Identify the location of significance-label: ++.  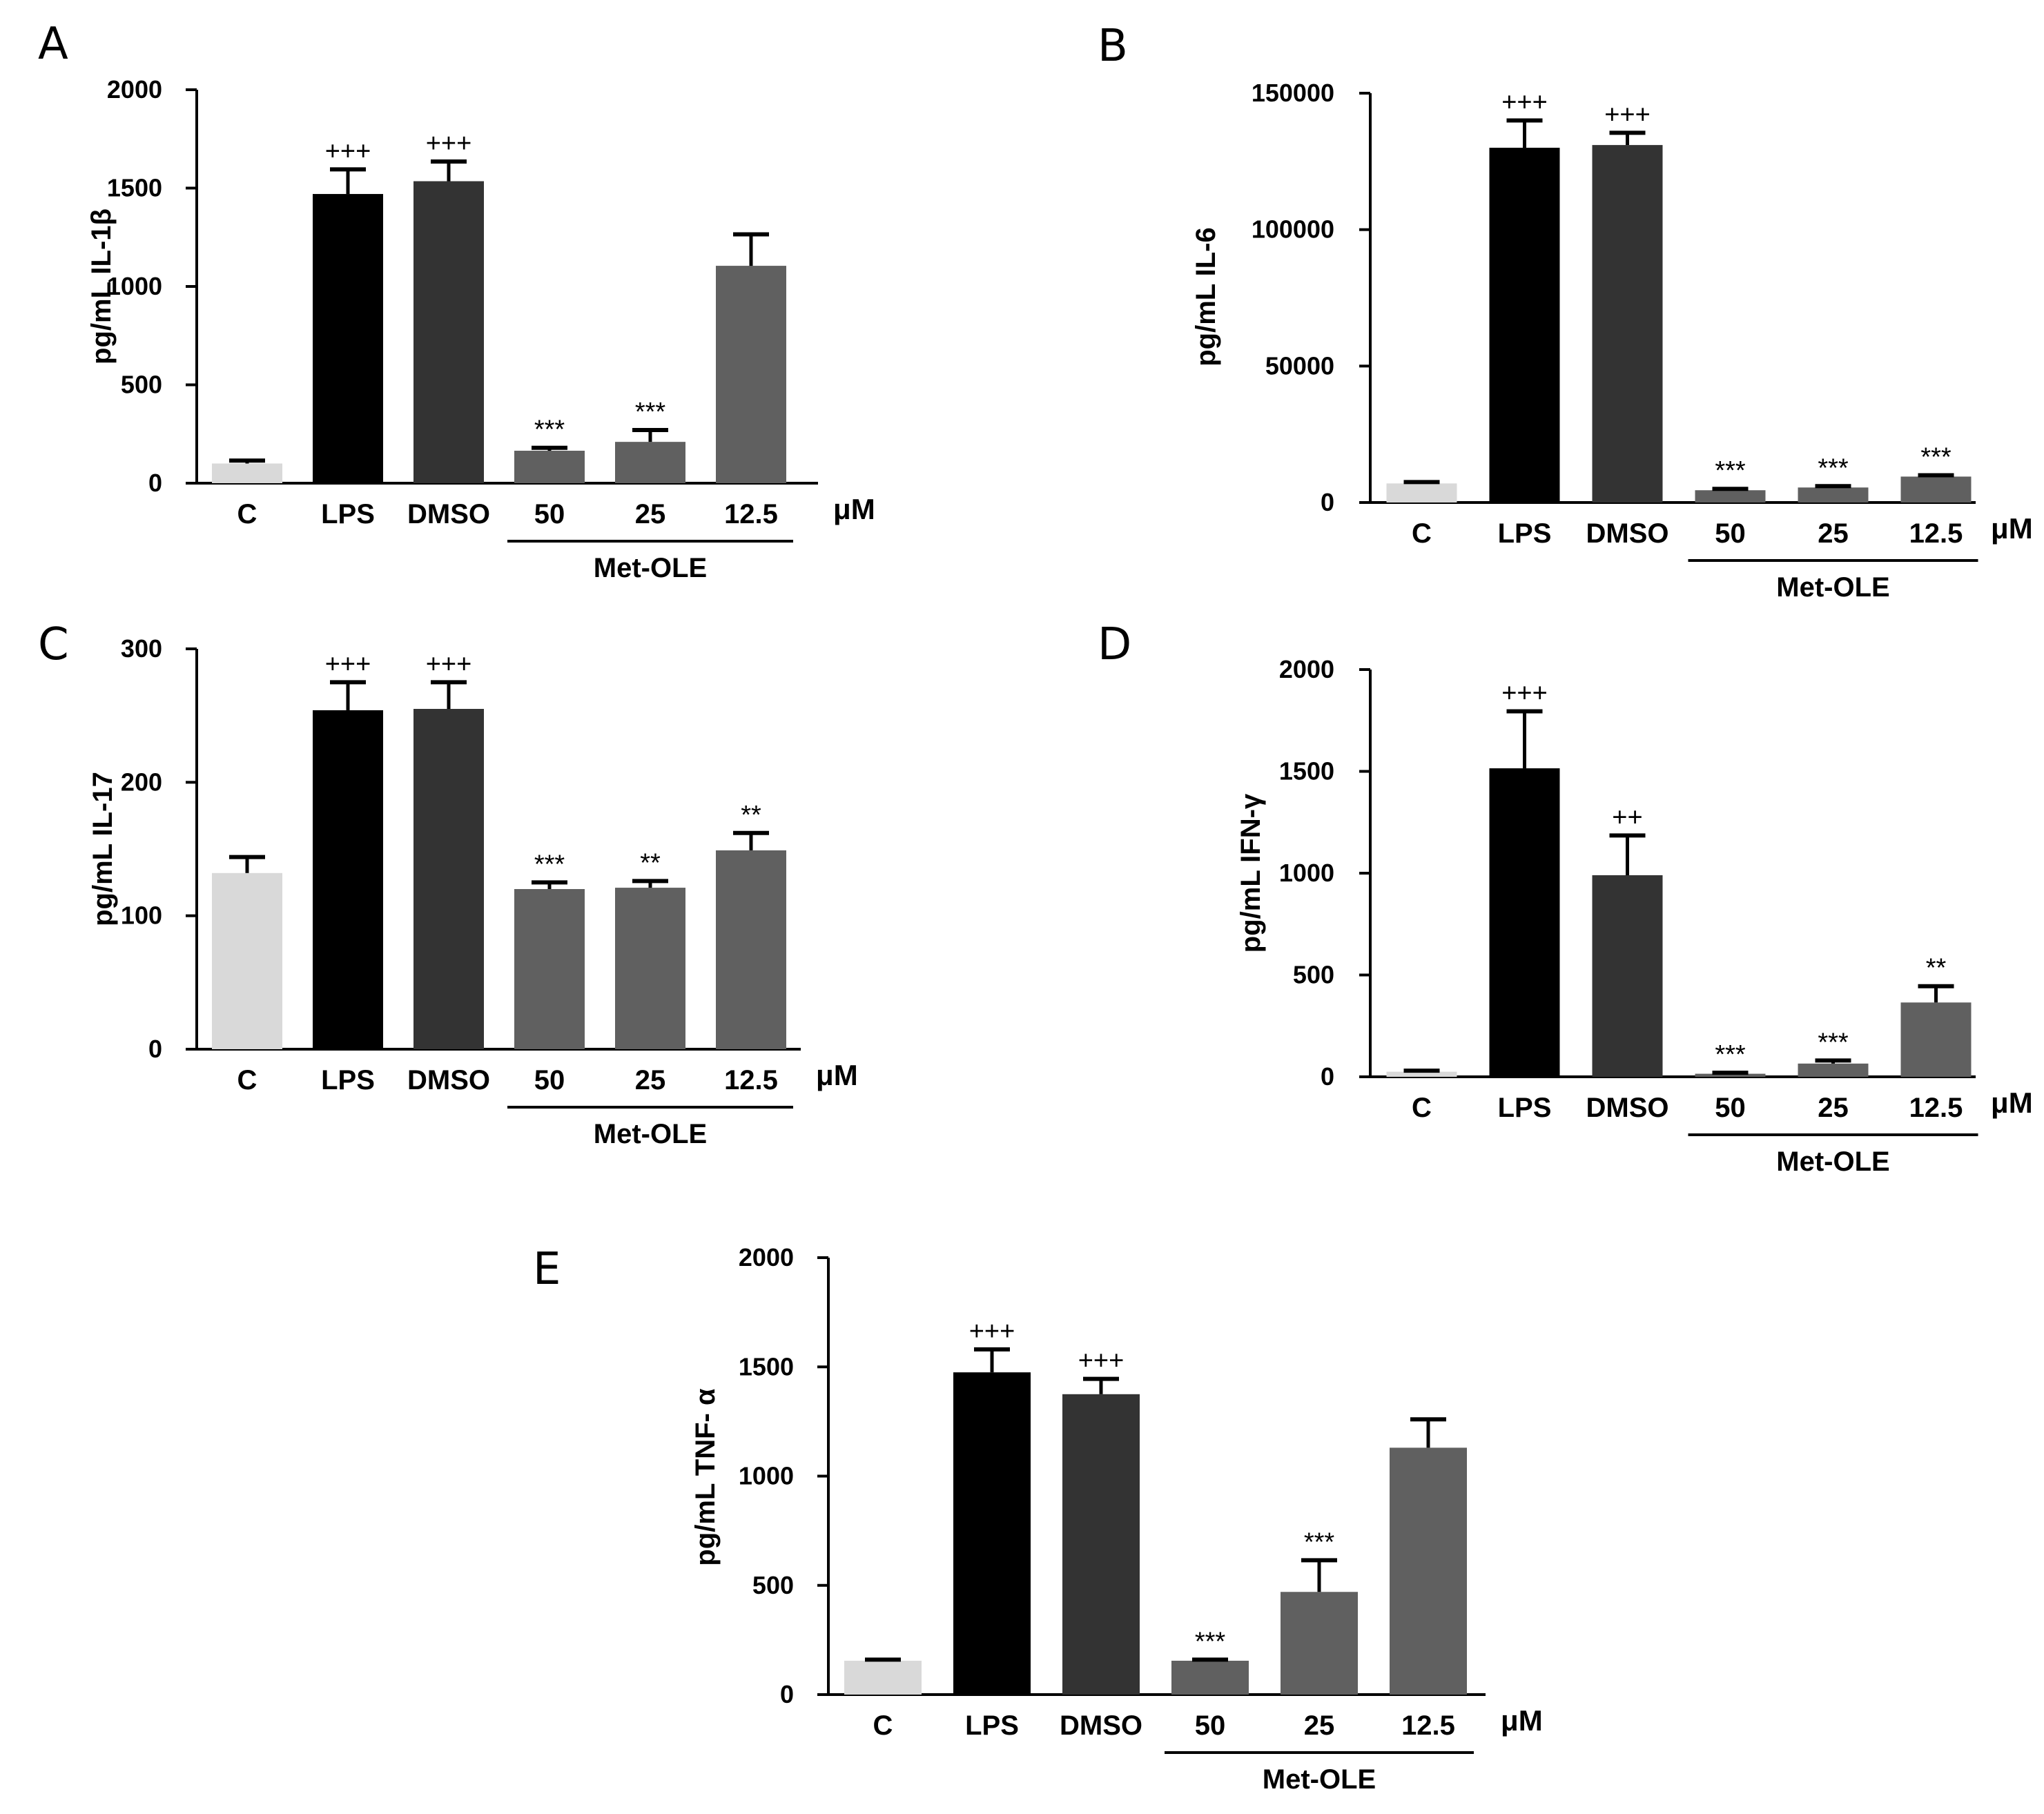
(1627, 817).